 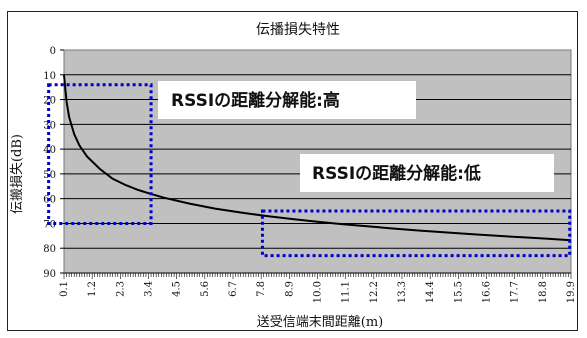 What do you see at coordinates (458, 292) in the screenshot?
I see `x-tick-label: 15.5` at bounding box center [458, 292].